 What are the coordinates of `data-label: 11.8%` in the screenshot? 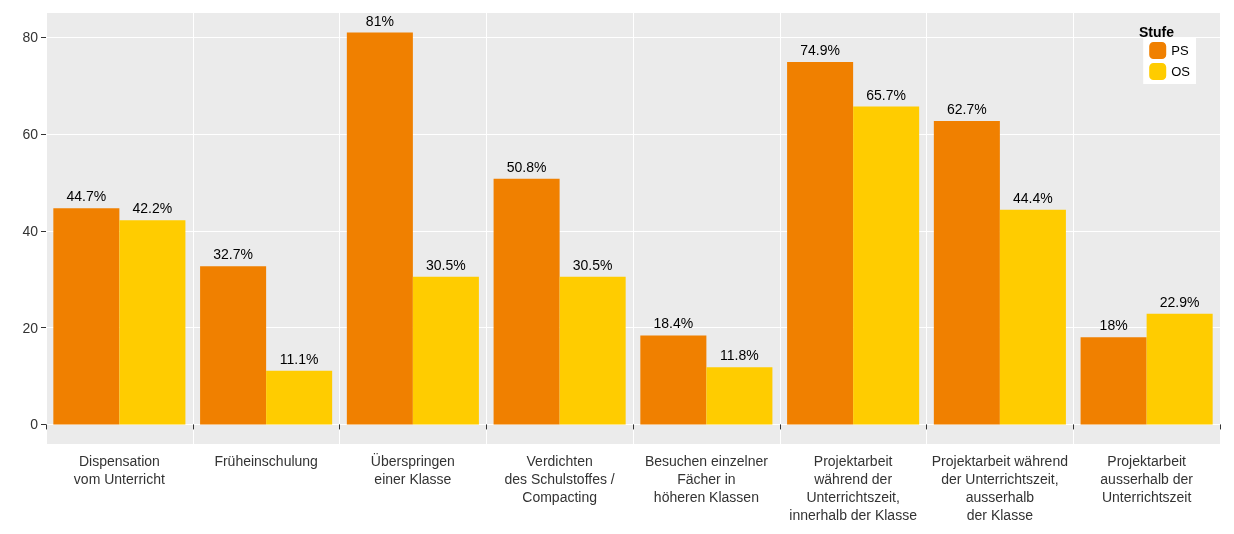 It's located at (739, 355).